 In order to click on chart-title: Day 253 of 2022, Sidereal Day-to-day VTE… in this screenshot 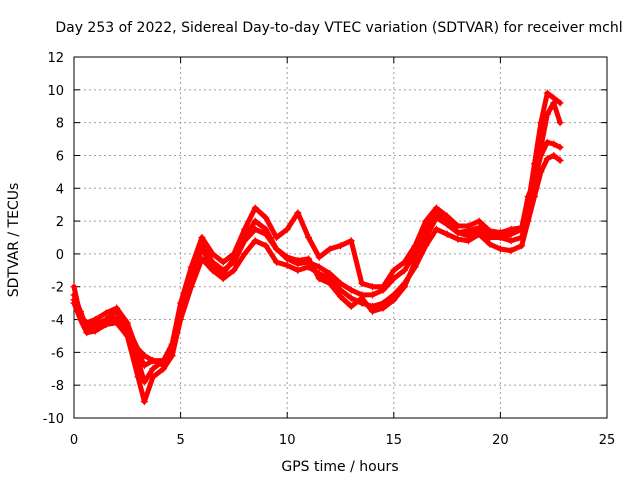, I will do `click(338, 28)`.